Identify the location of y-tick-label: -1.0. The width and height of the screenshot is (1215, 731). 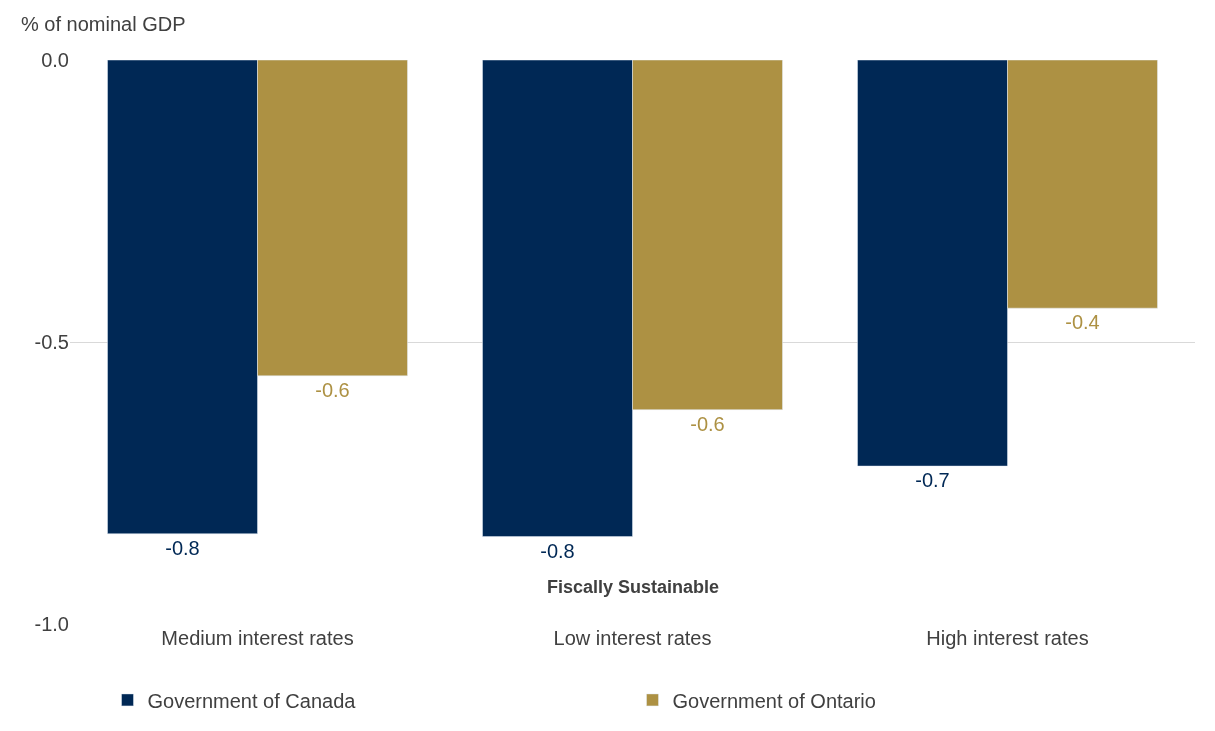
(51, 624).